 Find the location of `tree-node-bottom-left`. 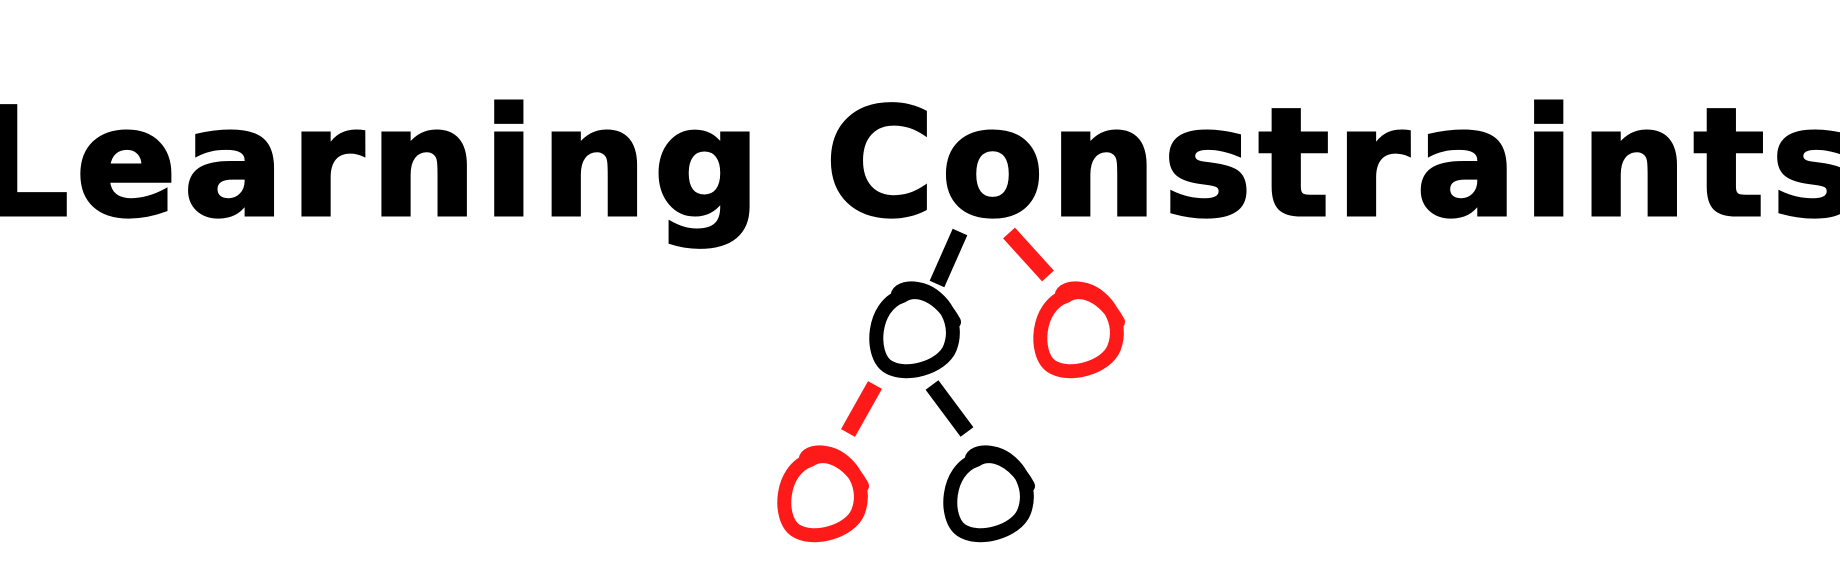

tree-node-bottom-left is located at coordinates (823, 494).